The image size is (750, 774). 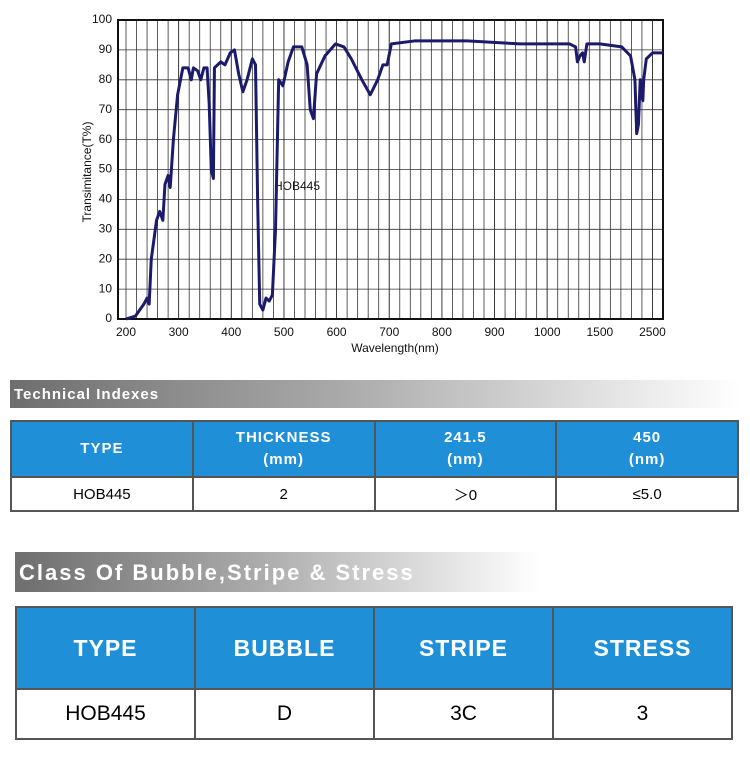 What do you see at coordinates (106, 139) in the screenshot?
I see `y-tick-label: 60` at bounding box center [106, 139].